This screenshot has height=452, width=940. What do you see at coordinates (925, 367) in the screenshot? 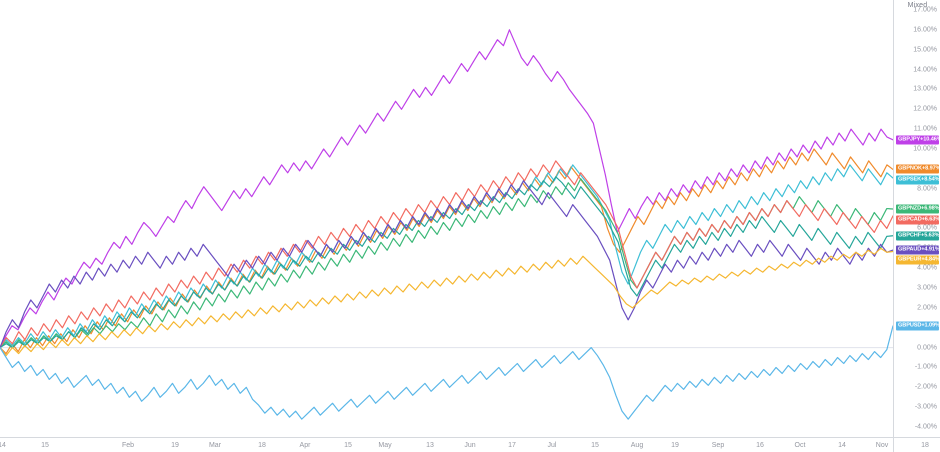
I see `price-tick-label: -1.00%` at bounding box center [925, 367].